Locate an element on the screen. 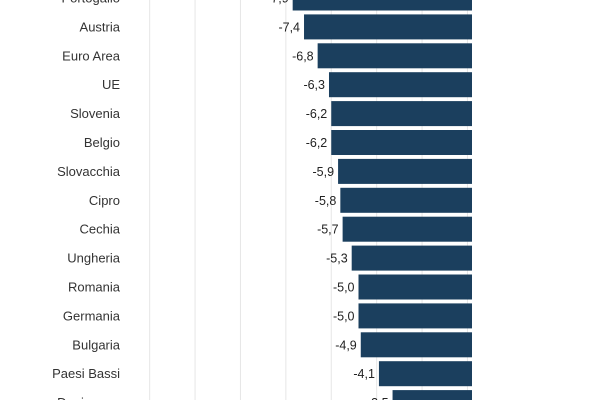 The width and height of the screenshot is (600, 400). category-label: Portogallo is located at coordinates (90, 3).